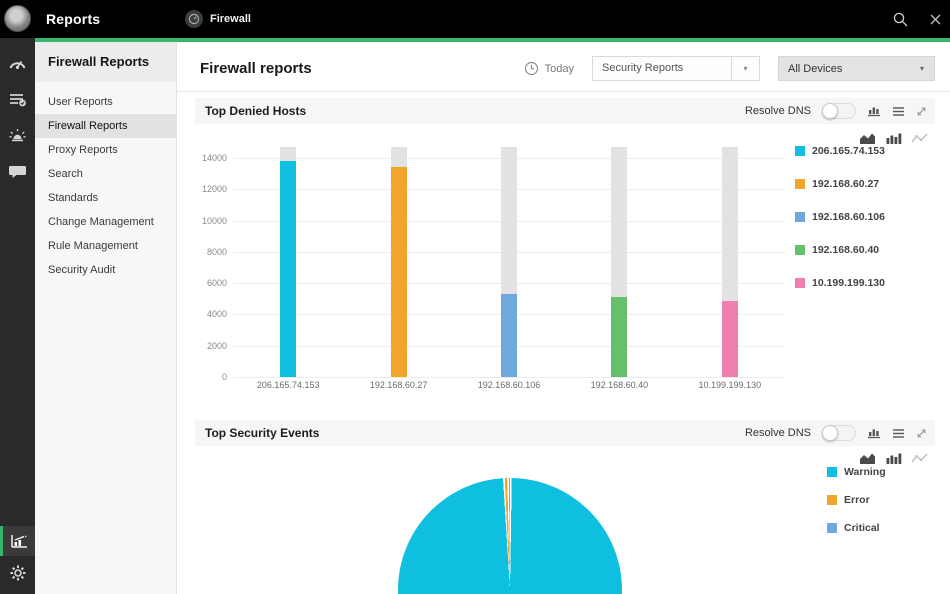 Image resolution: width=950 pixels, height=594 pixels. I want to click on top-bar: Reports Firewall, so click(475, 19).